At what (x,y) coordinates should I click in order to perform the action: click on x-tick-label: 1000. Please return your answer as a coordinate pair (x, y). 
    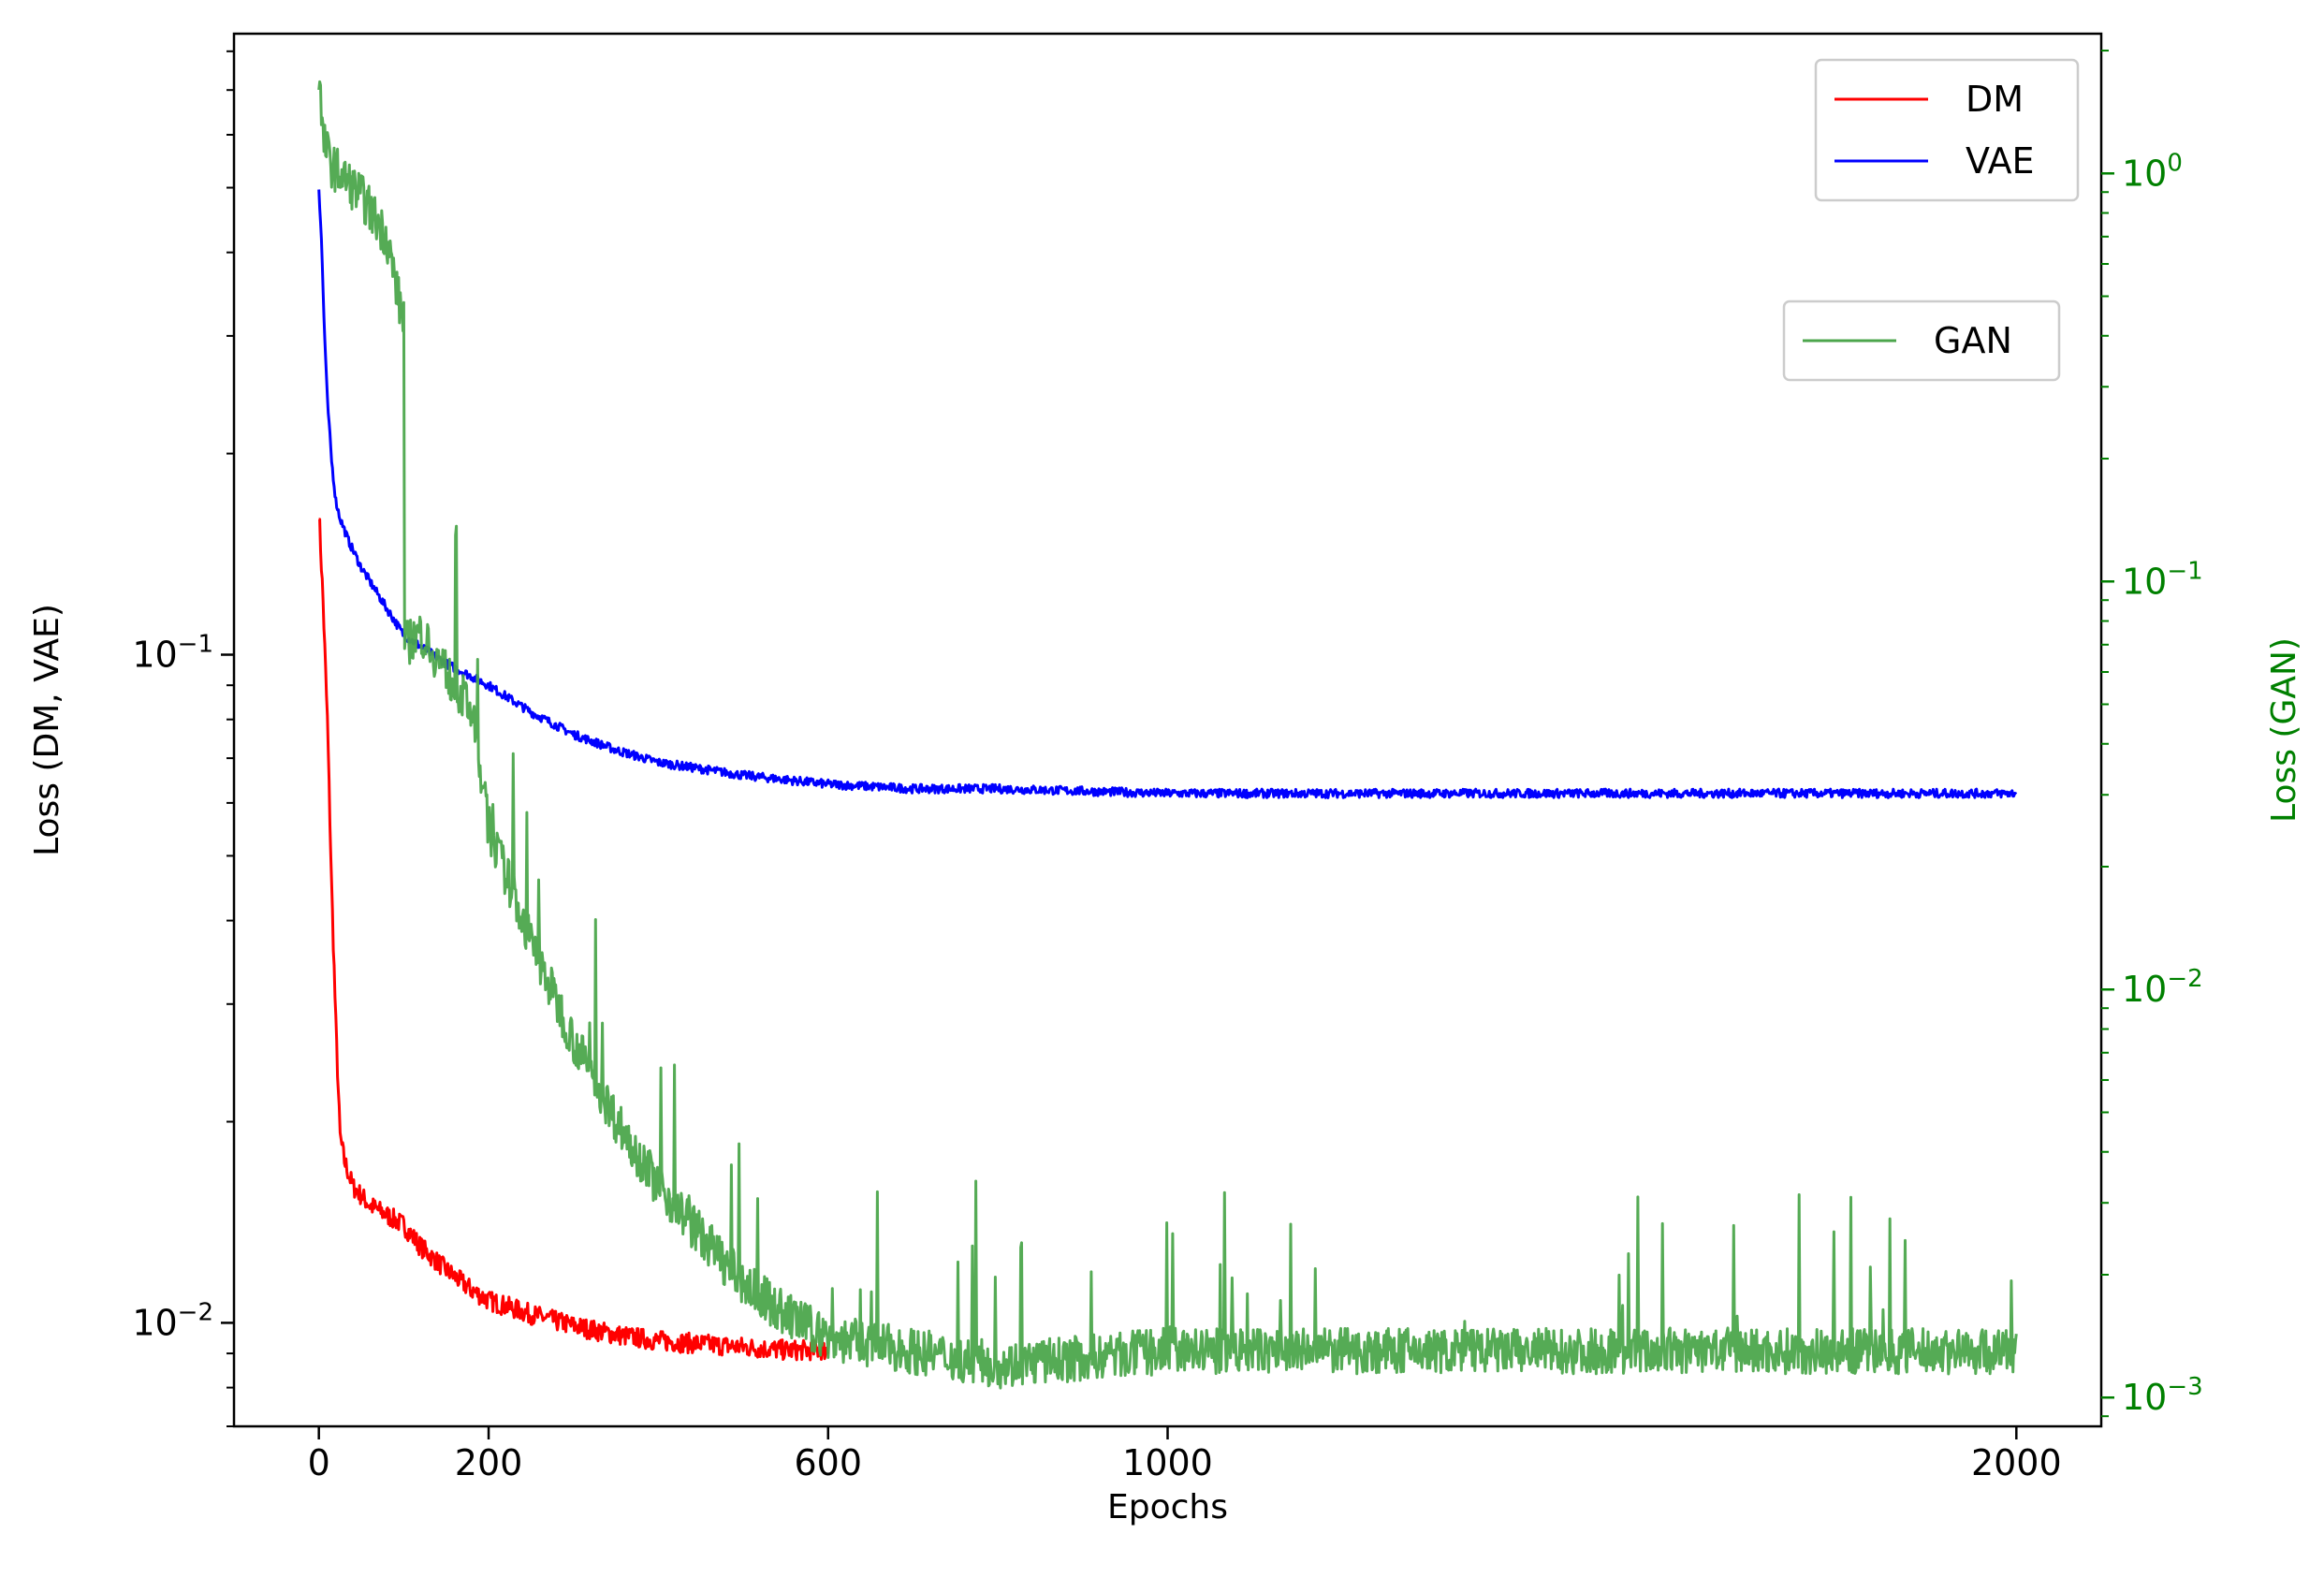
    Looking at the image, I should click on (1167, 1462).